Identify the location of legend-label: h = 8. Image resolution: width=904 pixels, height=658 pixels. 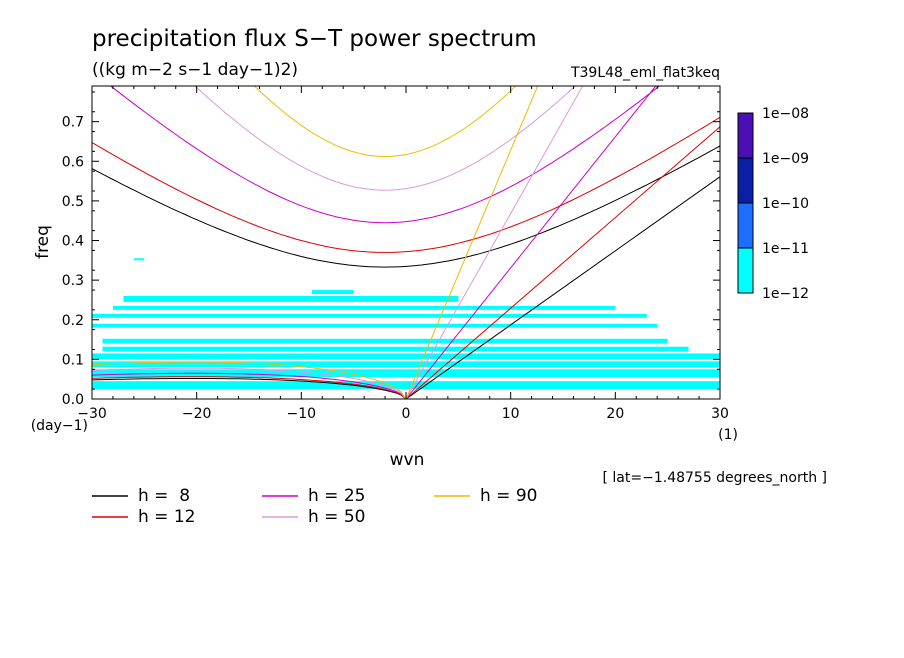
(164, 496).